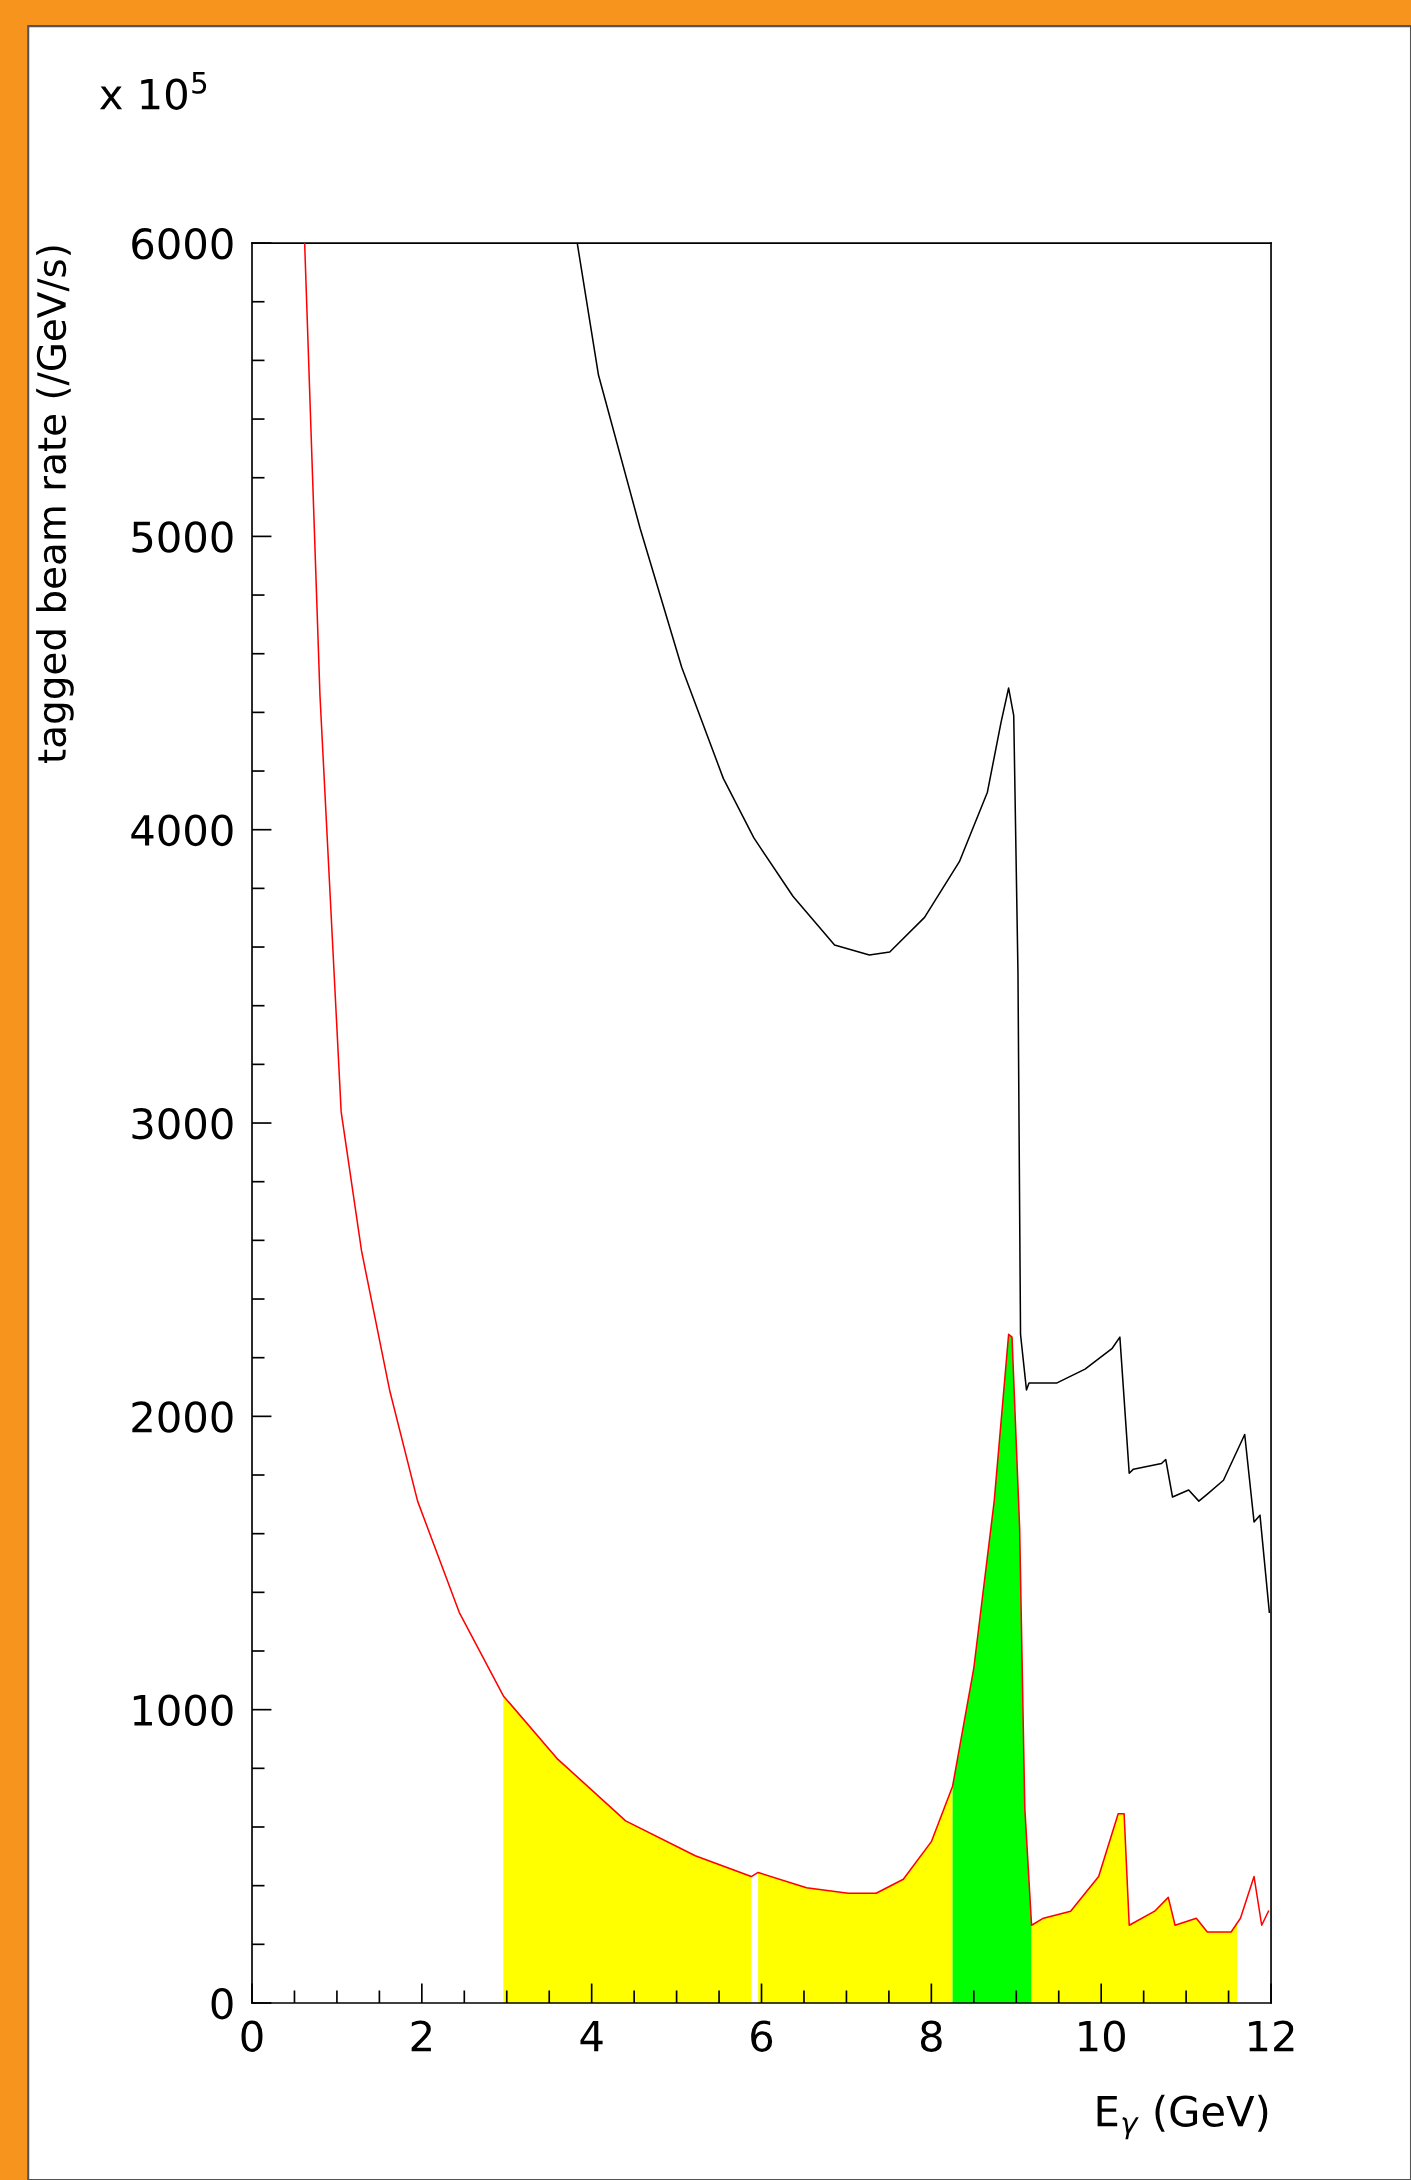  What do you see at coordinates (421, 2036) in the screenshot?
I see `x-tick-label: 2` at bounding box center [421, 2036].